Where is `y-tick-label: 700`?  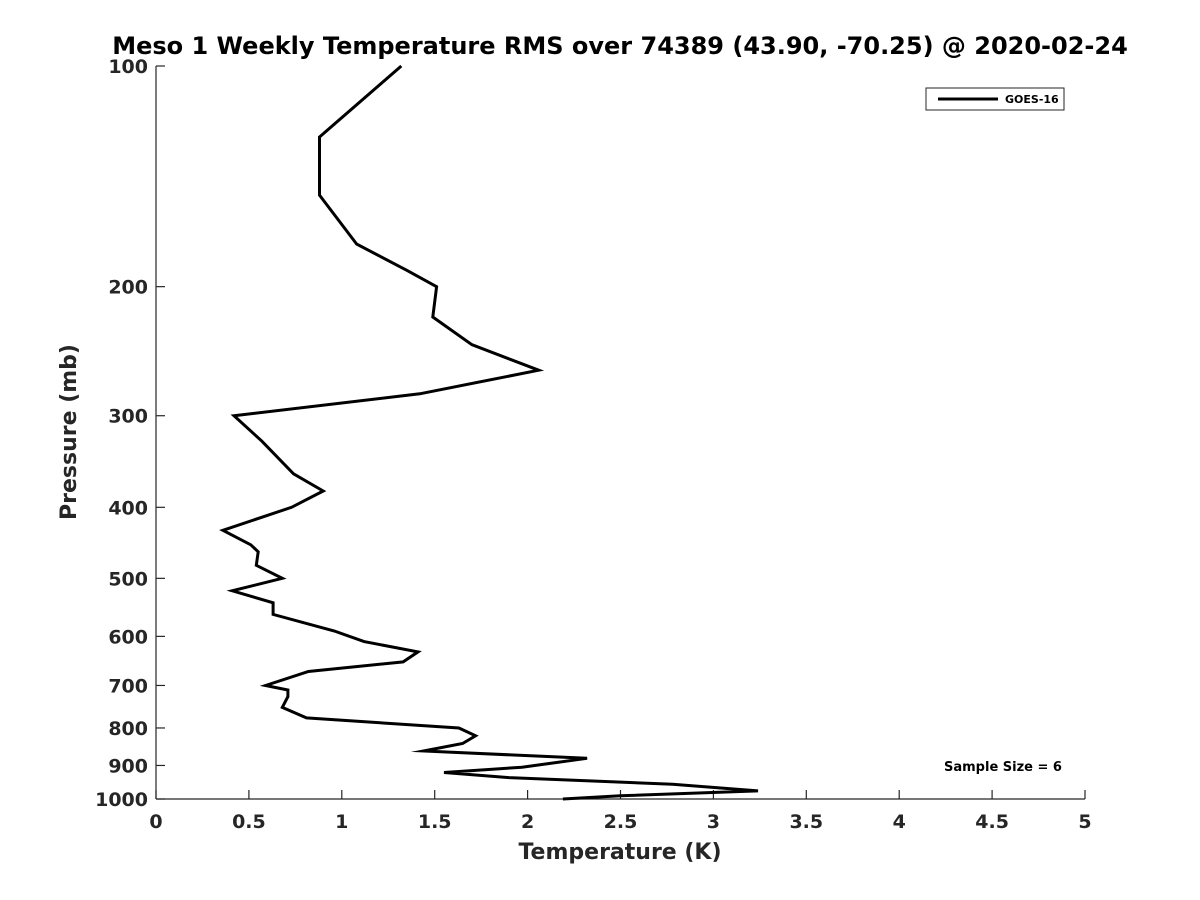
y-tick-label: 700 is located at coordinates (128, 686).